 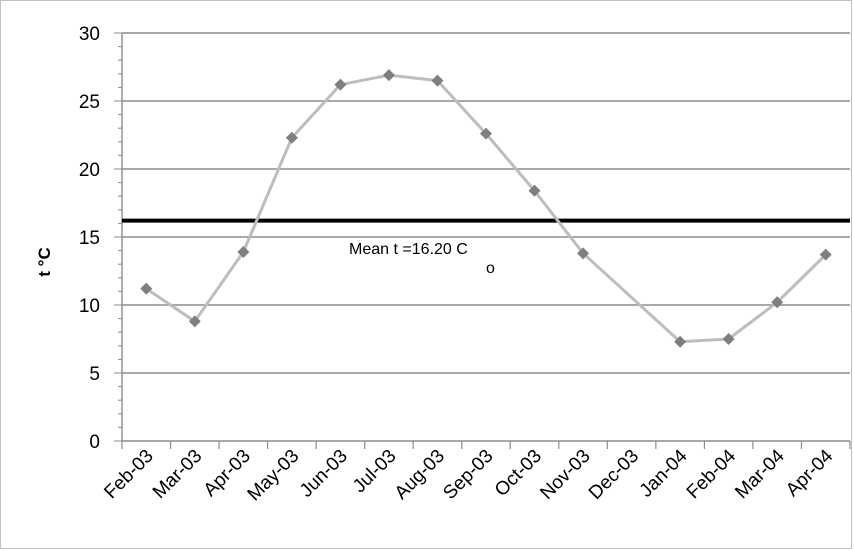 I want to click on y-tick-label: 20, so click(x=89, y=170).